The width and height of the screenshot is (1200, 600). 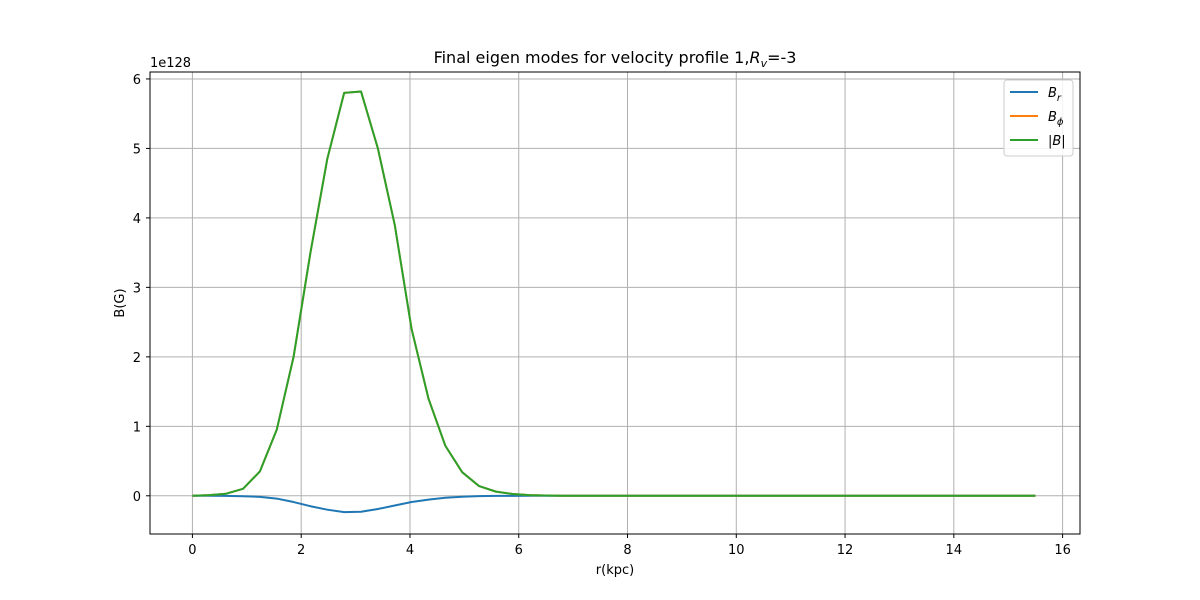 What do you see at coordinates (736, 550) in the screenshot?
I see `x-tick-label-5: 10` at bounding box center [736, 550].